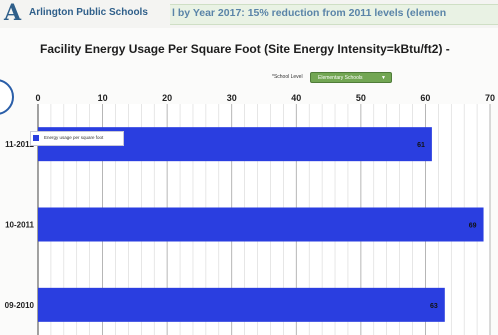  Describe the element at coordinates (340, 78) in the screenshot. I see `school-level-value: Elementary Schools` at that location.